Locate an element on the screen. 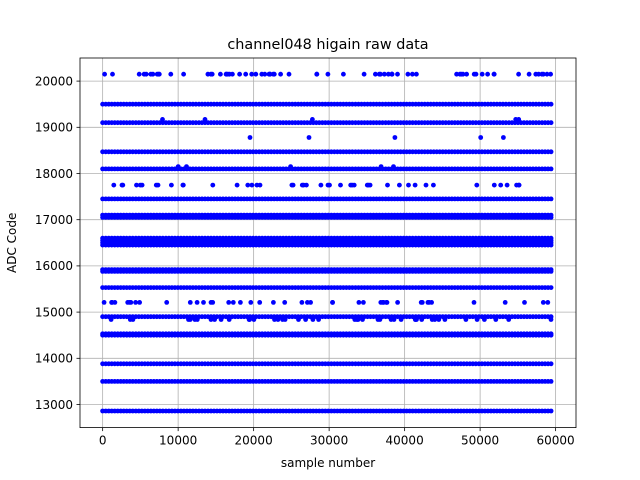 This screenshot has height=480, width=640. y-tick-label: 13000 is located at coordinates (54, 405).